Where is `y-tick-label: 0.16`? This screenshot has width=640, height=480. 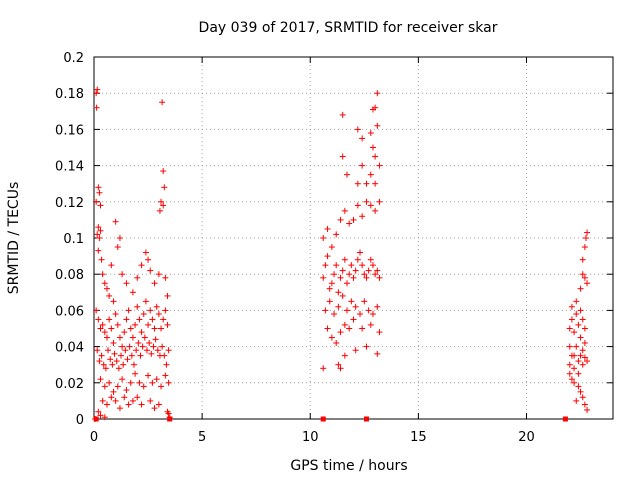 y-tick-label: 0.16 is located at coordinates (69, 130).